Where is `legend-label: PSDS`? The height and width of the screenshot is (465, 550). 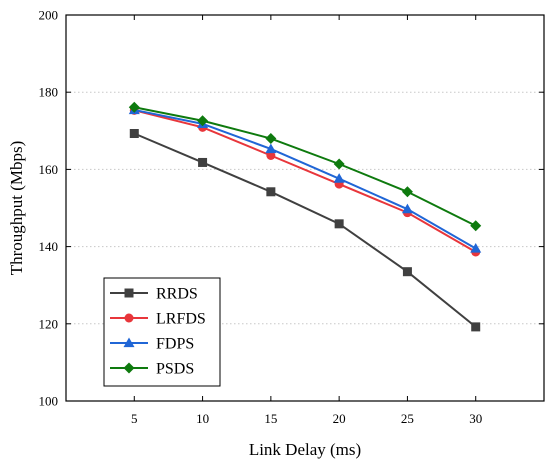
legend-label: PSDS is located at coordinates (175, 369).